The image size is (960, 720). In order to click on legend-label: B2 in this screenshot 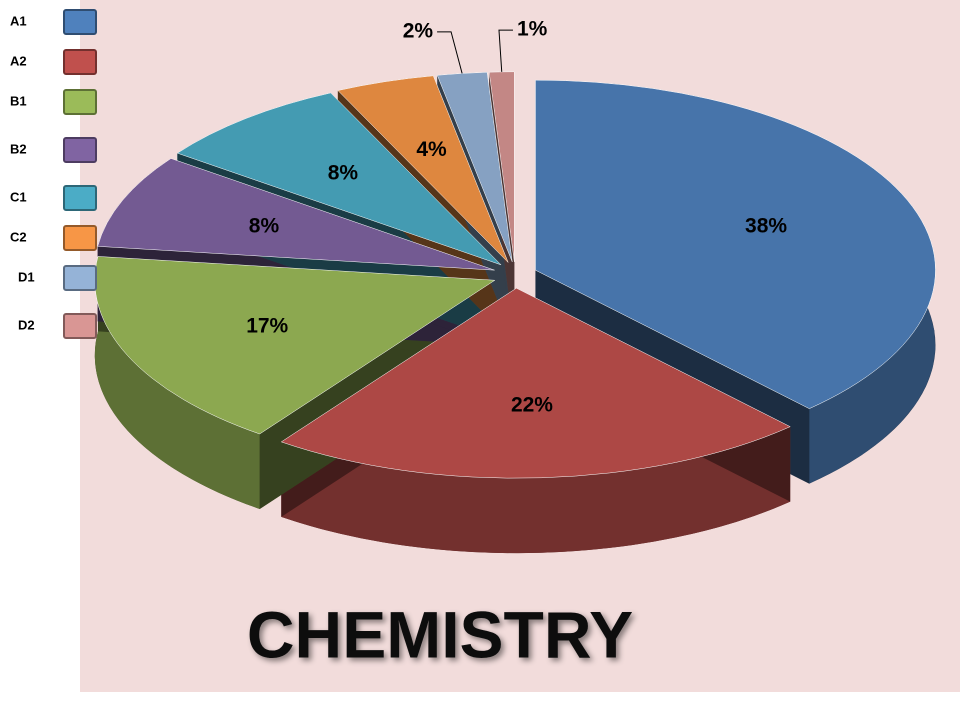, I will do `click(18, 148)`.